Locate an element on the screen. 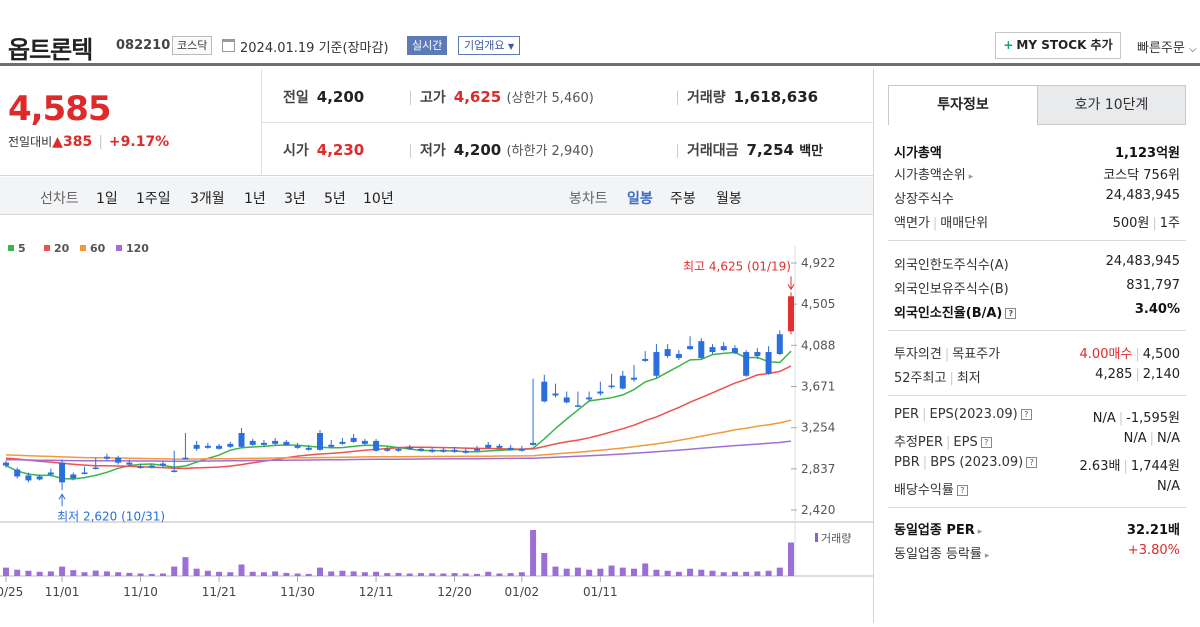  x-tick-label: 12/11 is located at coordinates (376, 592).